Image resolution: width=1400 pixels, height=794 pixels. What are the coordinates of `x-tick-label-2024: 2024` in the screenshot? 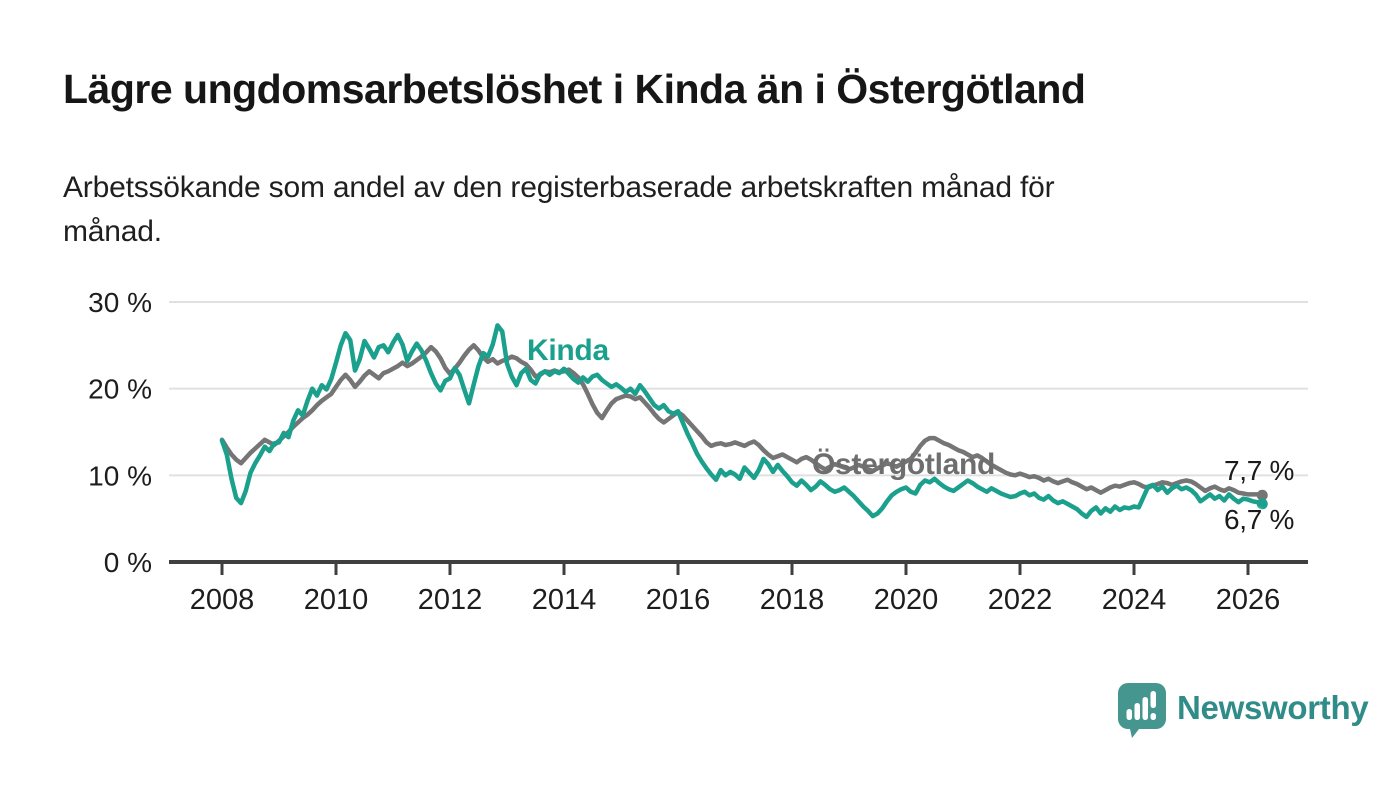 It's located at (1134, 600).